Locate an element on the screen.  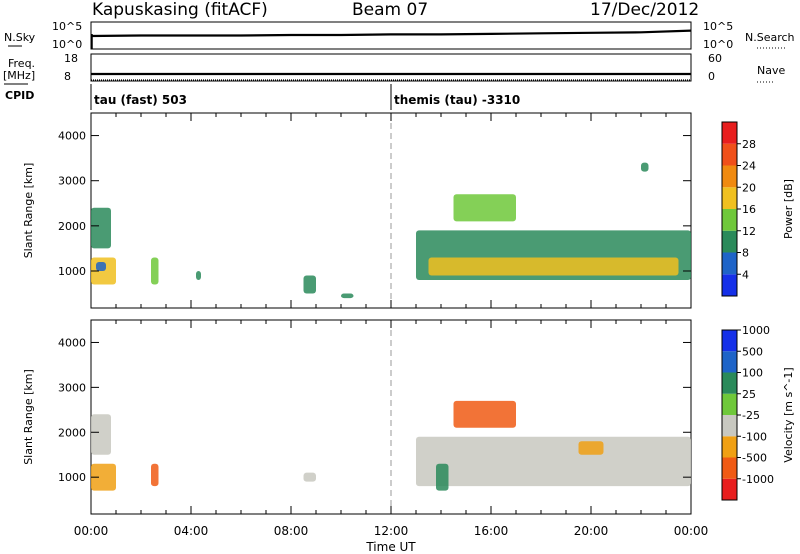
power-ylabel: Slant Range [km] is located at coordinates (28, 211).